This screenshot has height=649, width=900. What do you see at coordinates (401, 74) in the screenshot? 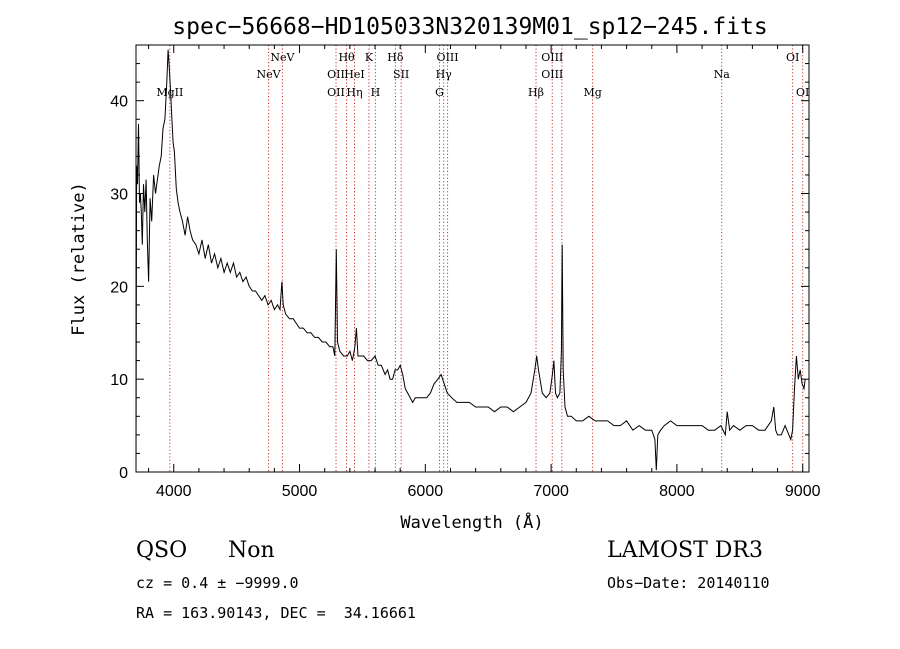
I see `spectral-line-label-11: SII` at bounding box center [401, 74].